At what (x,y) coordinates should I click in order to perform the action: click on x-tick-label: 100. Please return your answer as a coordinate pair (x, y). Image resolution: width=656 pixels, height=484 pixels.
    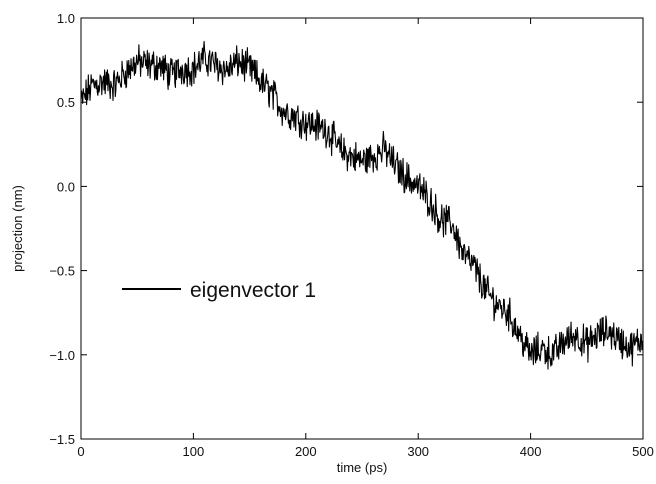
    Looking at the image, I should click on (194, 451).